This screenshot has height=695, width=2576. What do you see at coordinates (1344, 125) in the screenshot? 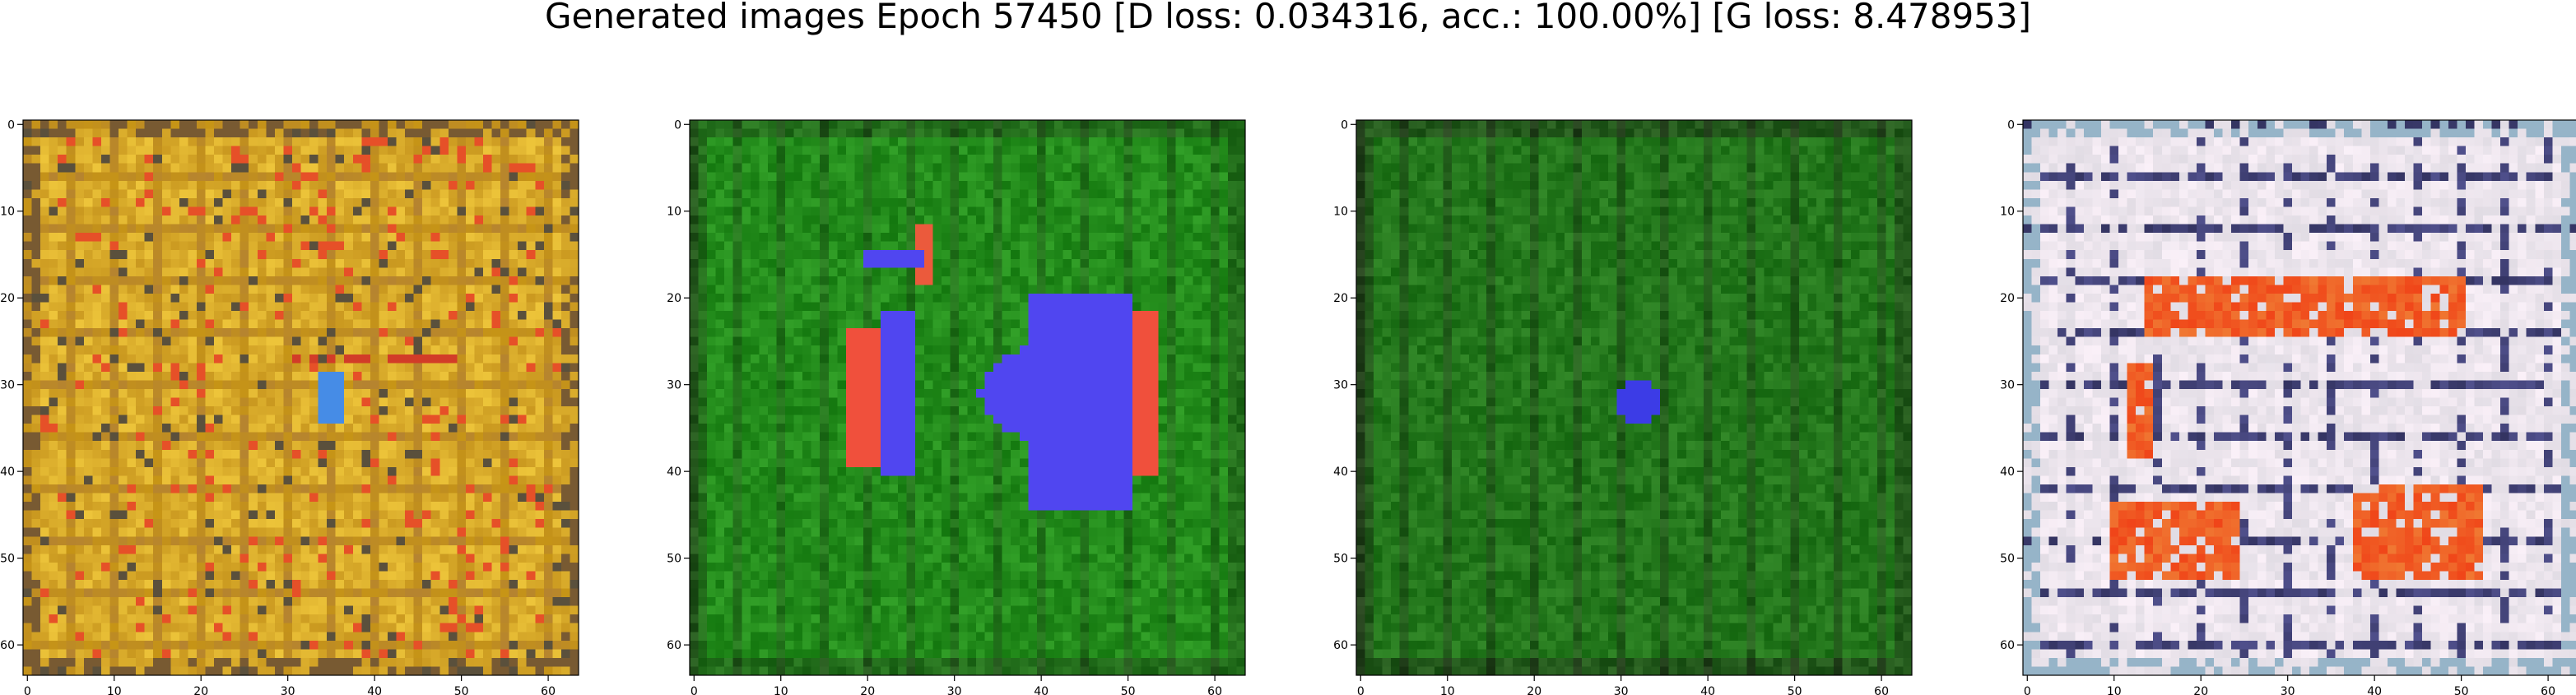
I see `generated-image-3-y-tick-label: 0` at bounding box center [1344, 125].